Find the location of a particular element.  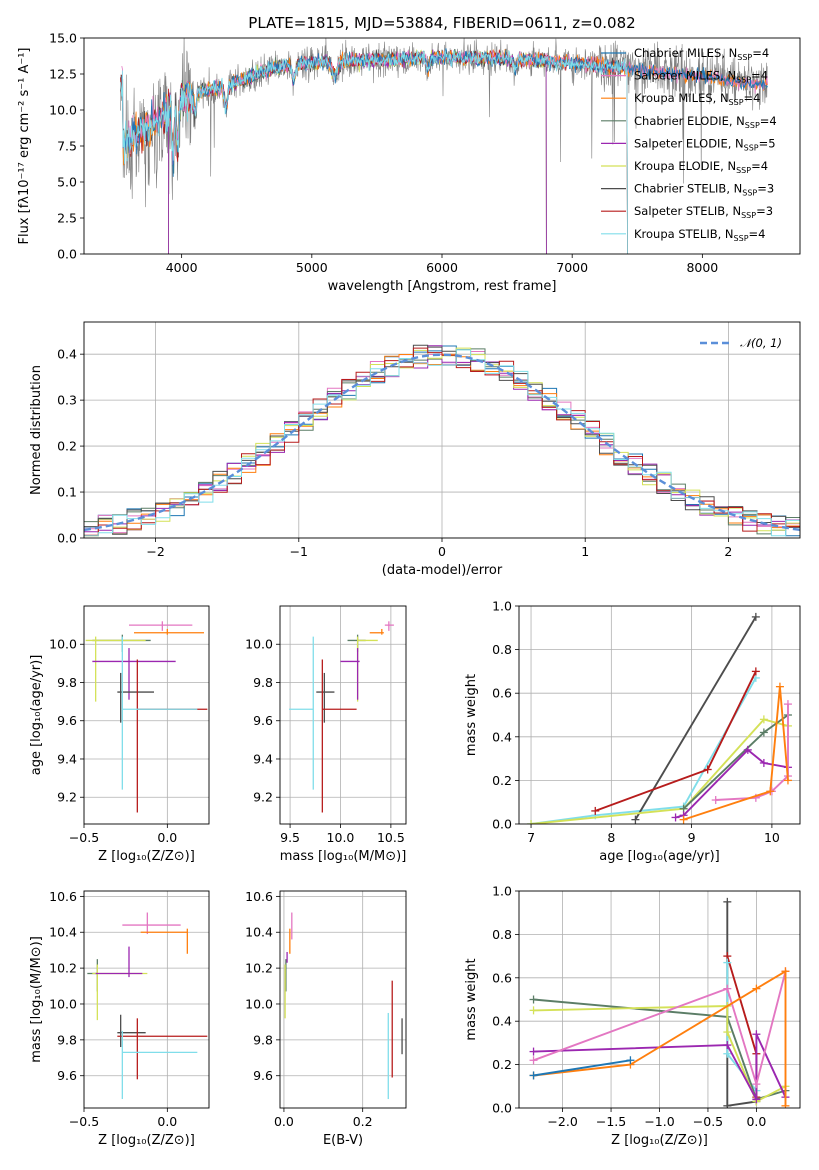

model-spectrum-chabrier_stelib is located at coordinates (374, 151).